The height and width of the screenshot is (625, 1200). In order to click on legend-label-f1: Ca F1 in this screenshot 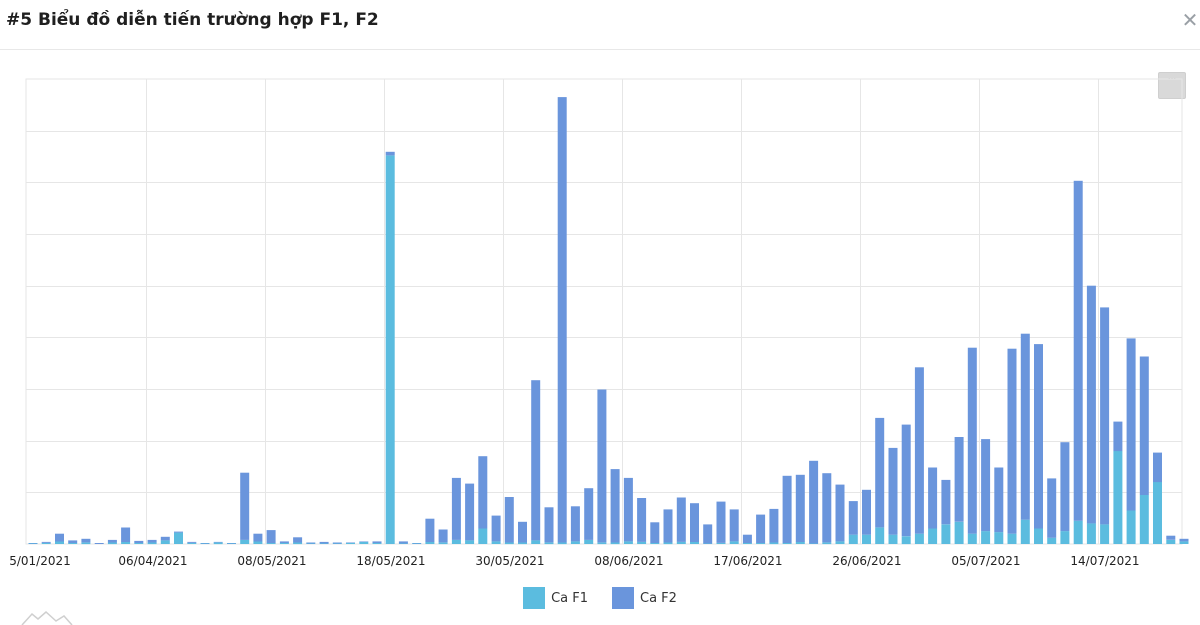, I will do `click(569, 598)`.